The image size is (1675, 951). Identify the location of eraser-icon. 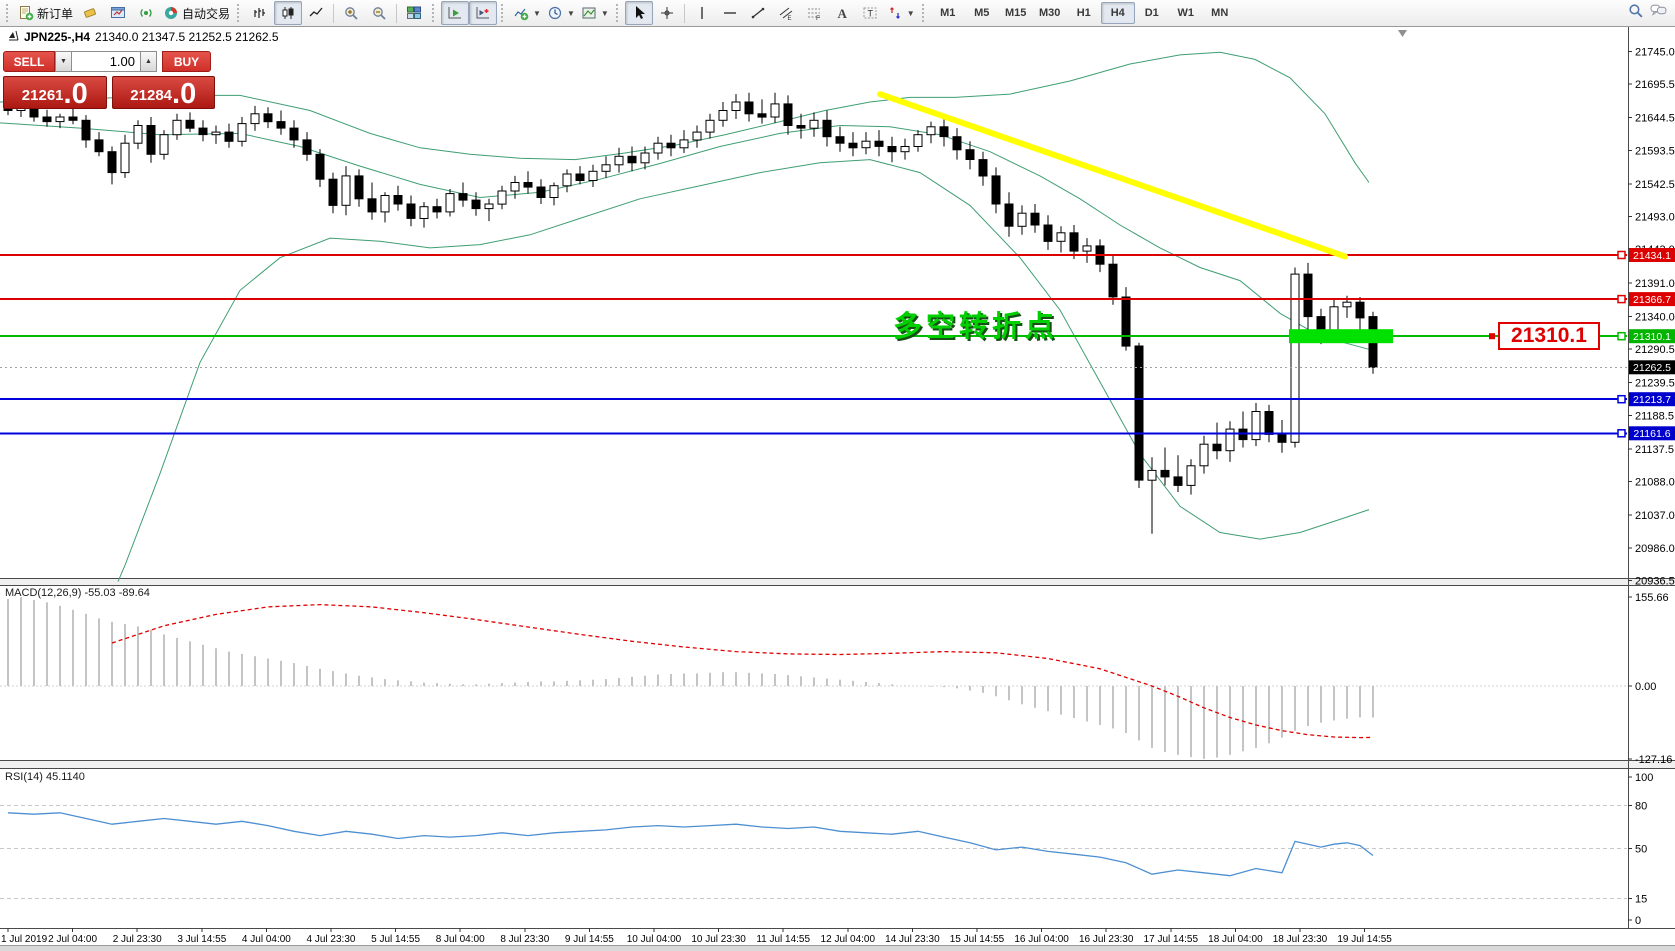
(90, 13).